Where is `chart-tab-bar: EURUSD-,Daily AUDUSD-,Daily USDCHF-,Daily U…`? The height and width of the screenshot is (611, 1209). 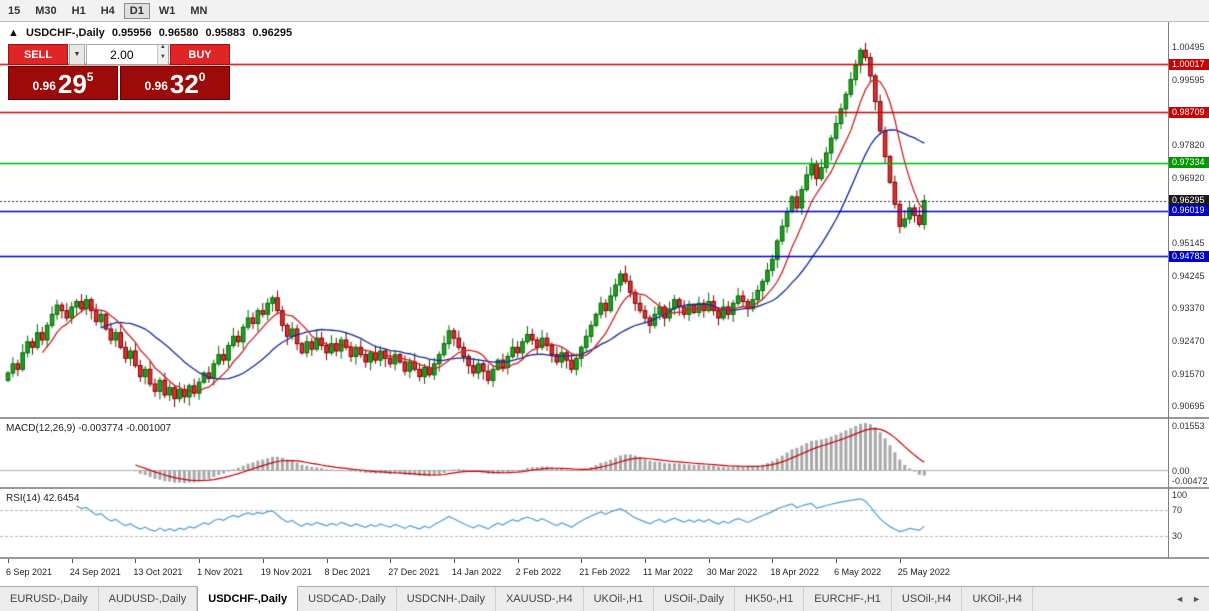
chart-tab-bar: EURUSD-,Daily AUDUSD-,Daily USDCHF-,Daily U… is located at coordinates (604, 598).